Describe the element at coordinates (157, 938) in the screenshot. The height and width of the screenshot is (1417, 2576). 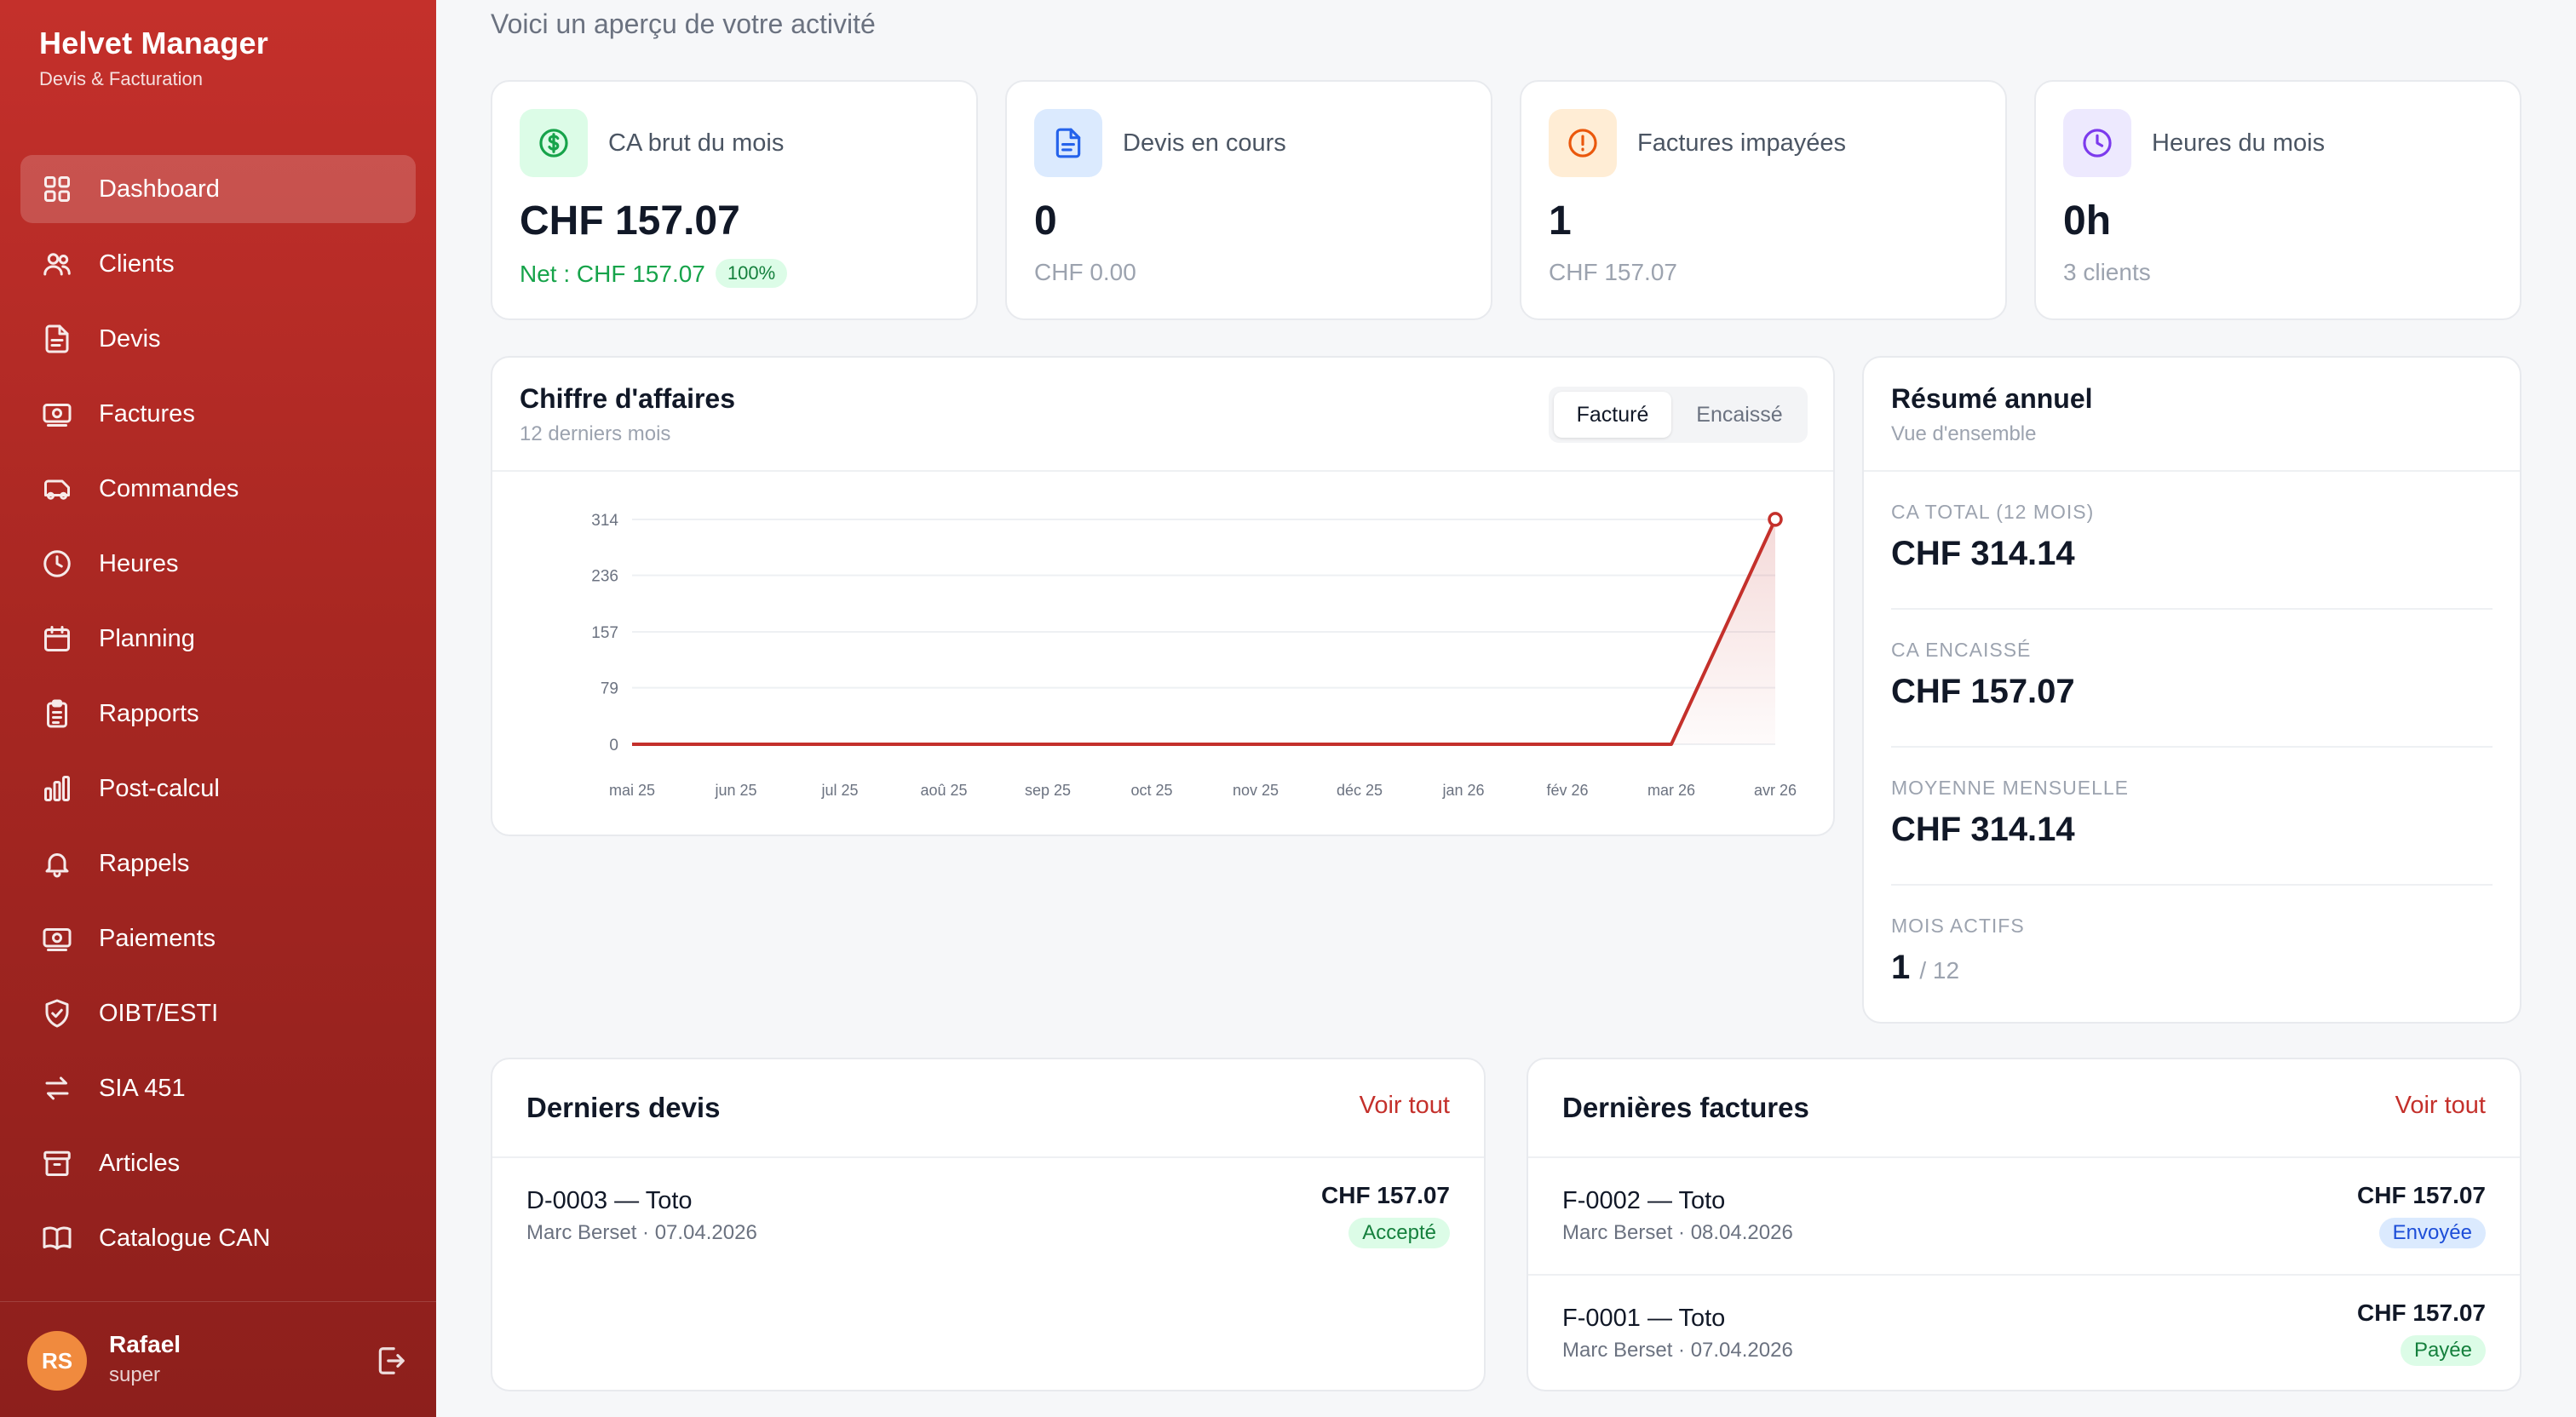
I see `sidebar-item-label: Paiements` at that location.